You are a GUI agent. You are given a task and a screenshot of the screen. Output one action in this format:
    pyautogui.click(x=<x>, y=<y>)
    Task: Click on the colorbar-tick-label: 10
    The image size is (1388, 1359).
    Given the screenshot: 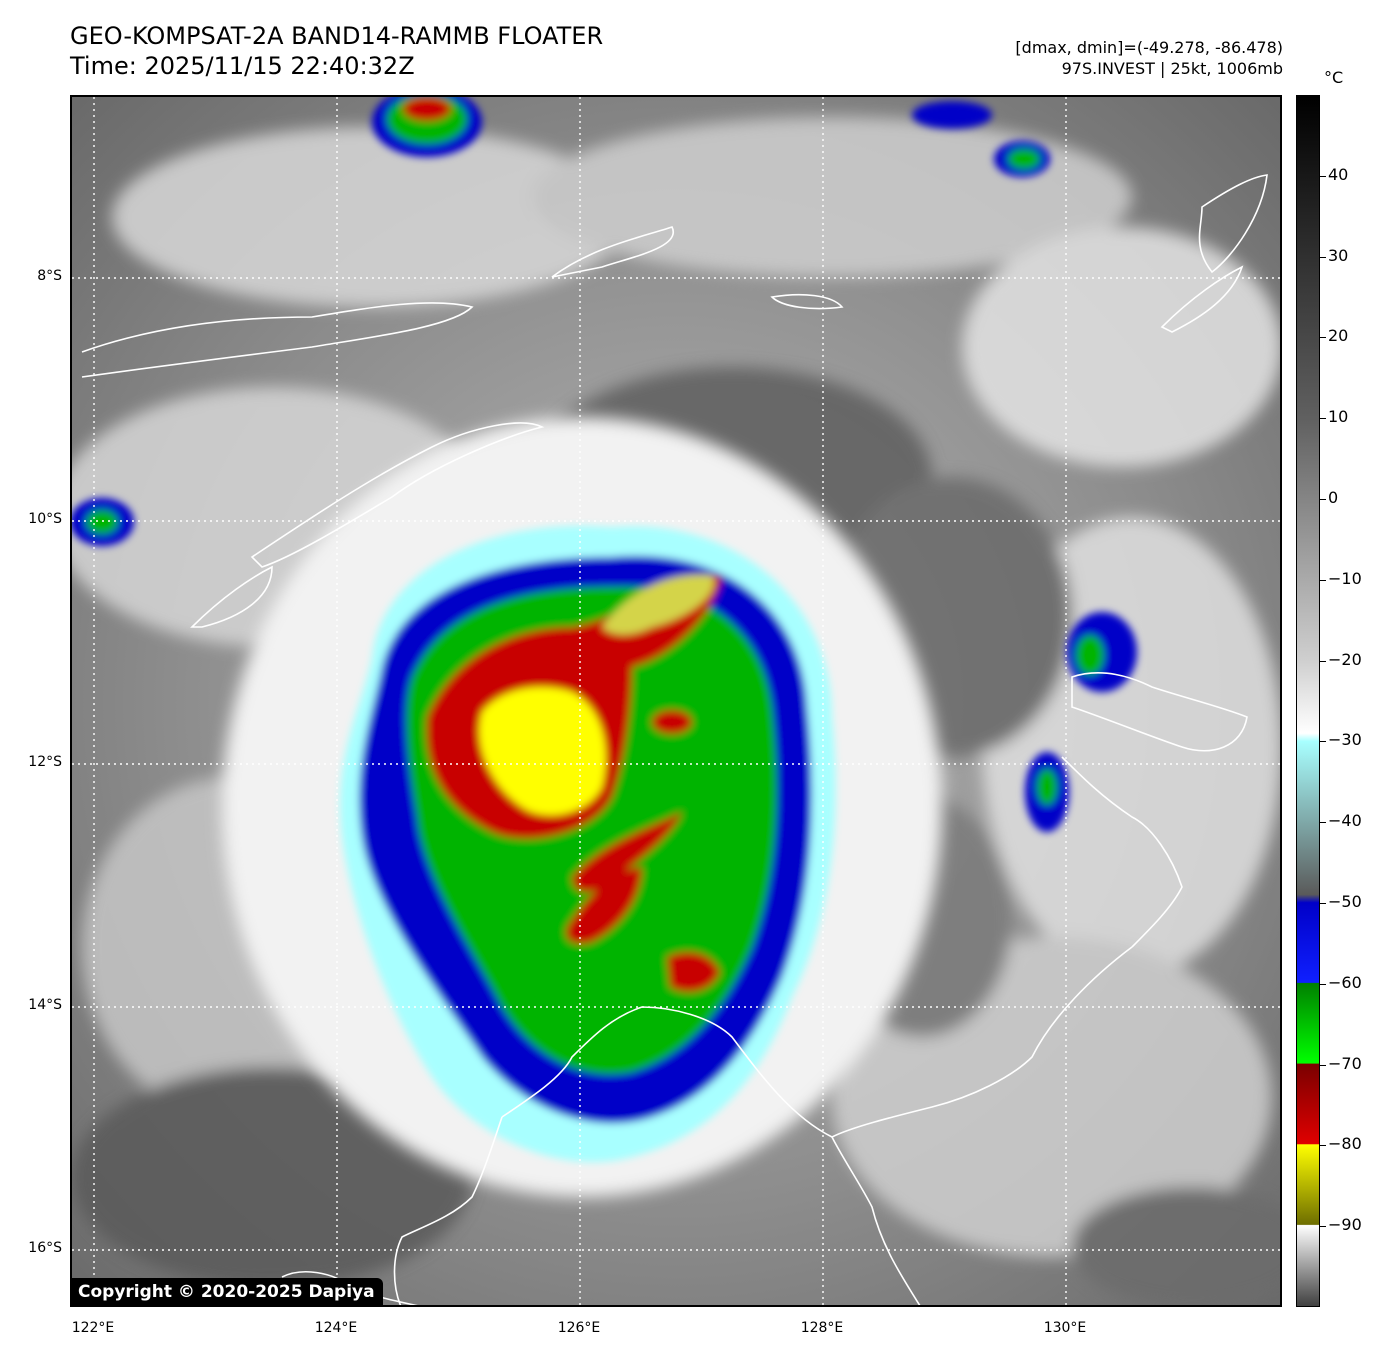 What is the action you would take?
    pyautogui.click(x=1338, y=417)
    